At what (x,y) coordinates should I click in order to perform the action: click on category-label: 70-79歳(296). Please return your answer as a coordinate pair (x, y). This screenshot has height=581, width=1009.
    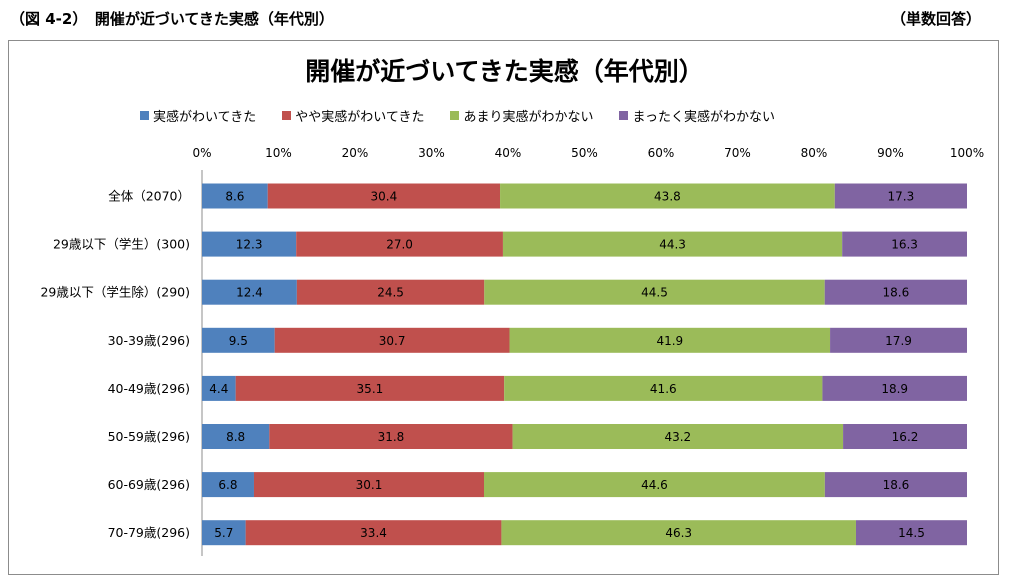
    Looking at the image, I should click on (149, 532).